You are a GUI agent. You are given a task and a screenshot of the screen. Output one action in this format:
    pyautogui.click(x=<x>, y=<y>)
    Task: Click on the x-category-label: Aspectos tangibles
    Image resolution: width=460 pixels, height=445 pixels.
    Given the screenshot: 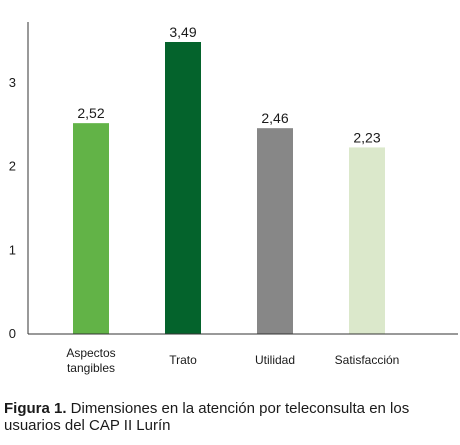 What is the action you would take?
    pyautogui.click(x=90, y=360)
    